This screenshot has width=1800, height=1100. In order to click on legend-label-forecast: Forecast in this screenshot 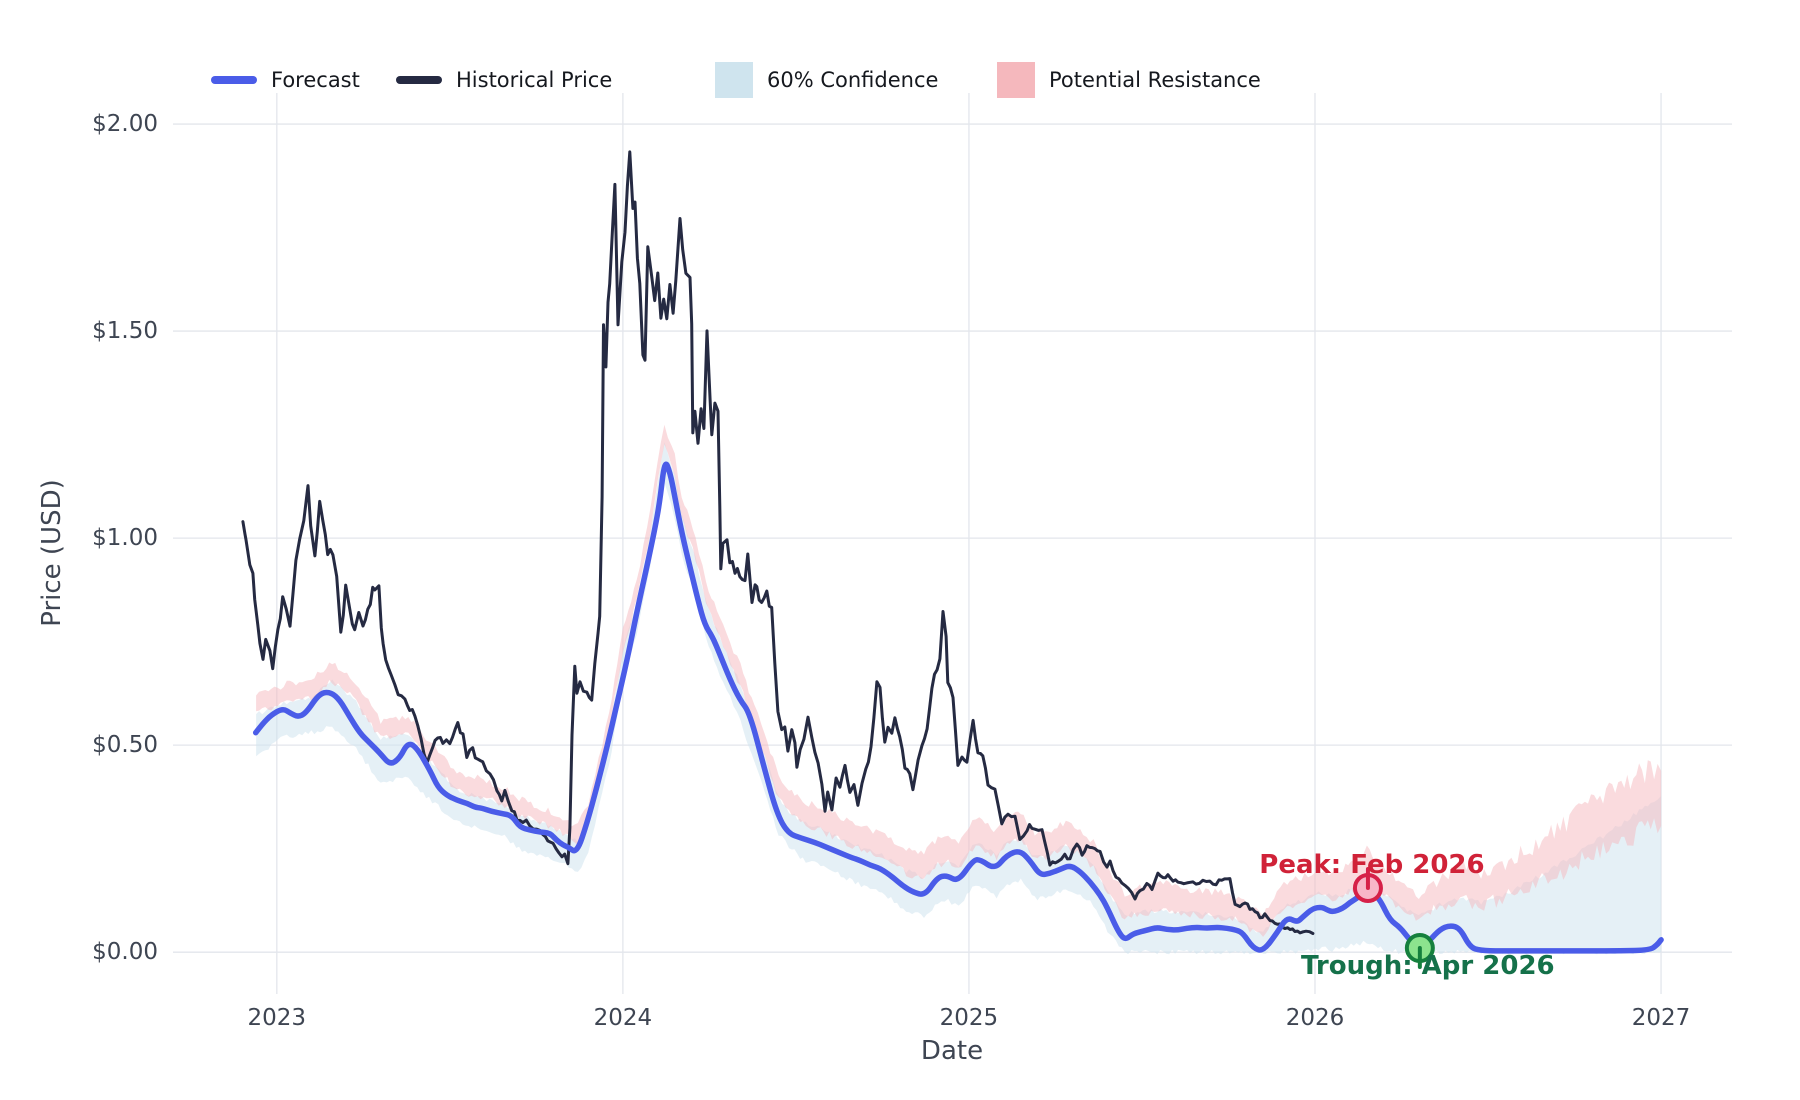, I will do `click(315, 80)`.